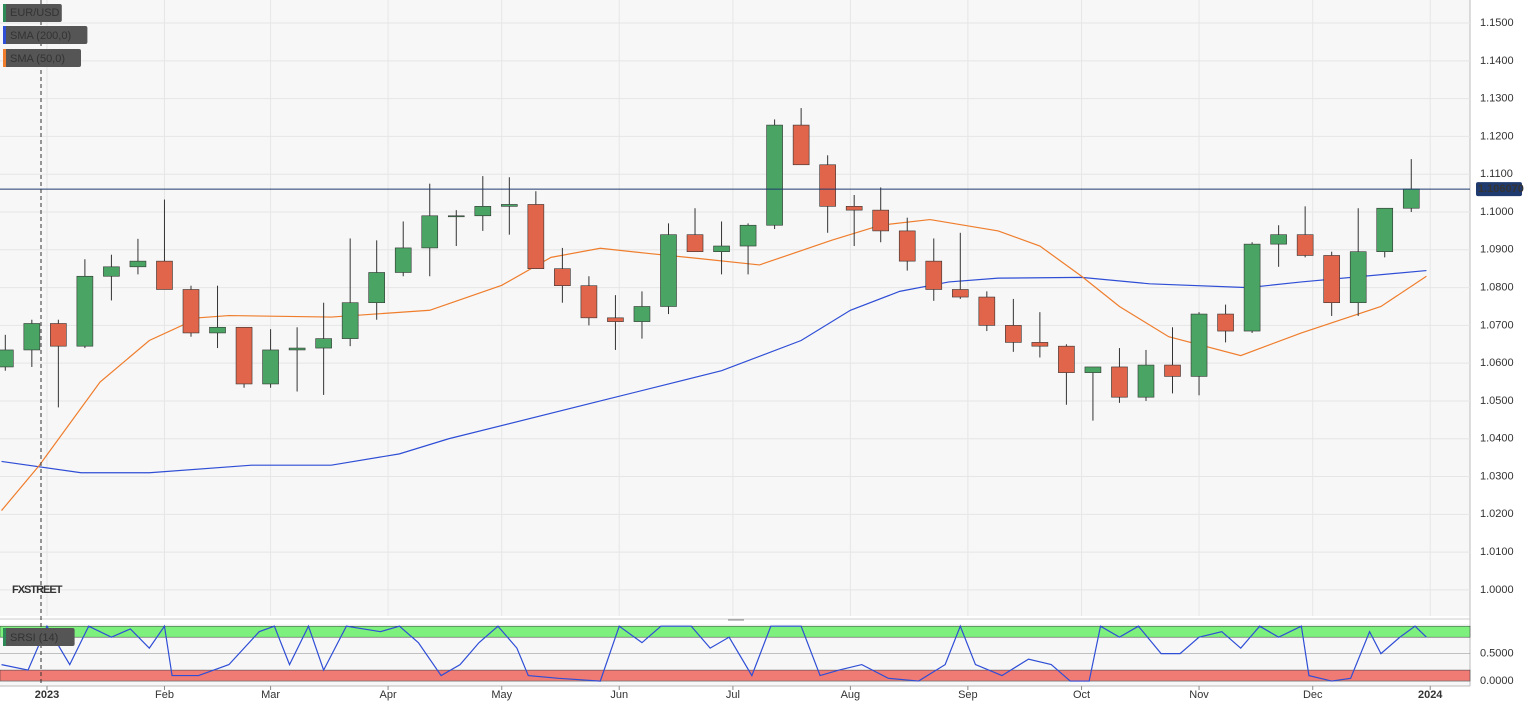 This screenshot has height=704, width=1536. I want to click on y-tick-label: 1.0800, so click(1497, 287).